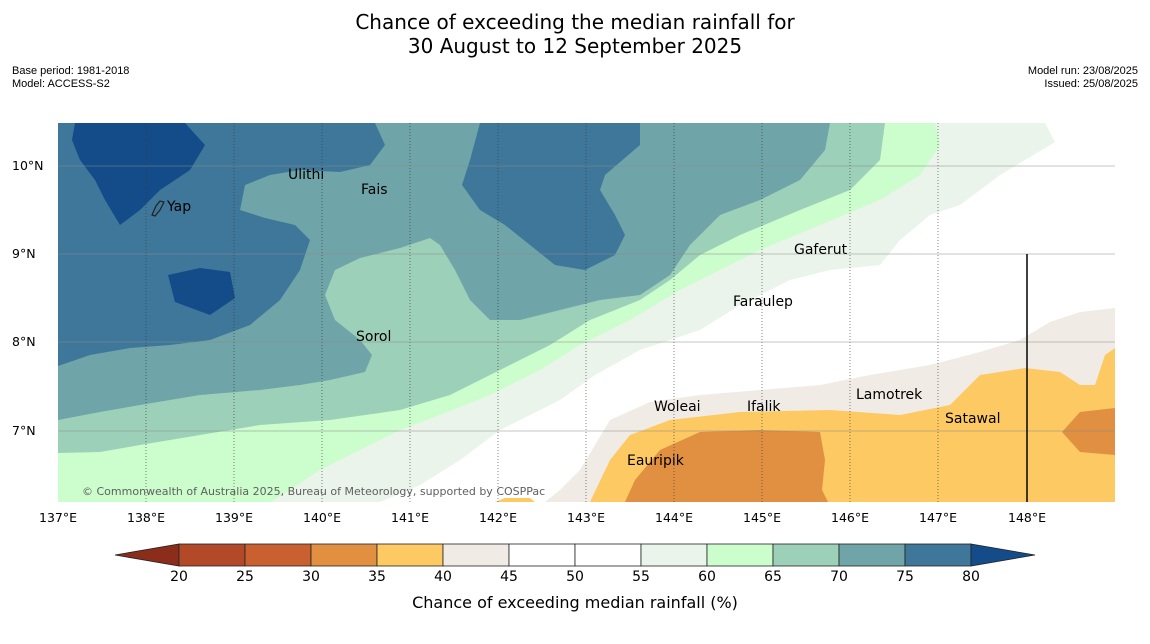 The width and height of the screenshot is (1150, 644). I want to click on lat-label-7n: 7°N, so click(24, 430).